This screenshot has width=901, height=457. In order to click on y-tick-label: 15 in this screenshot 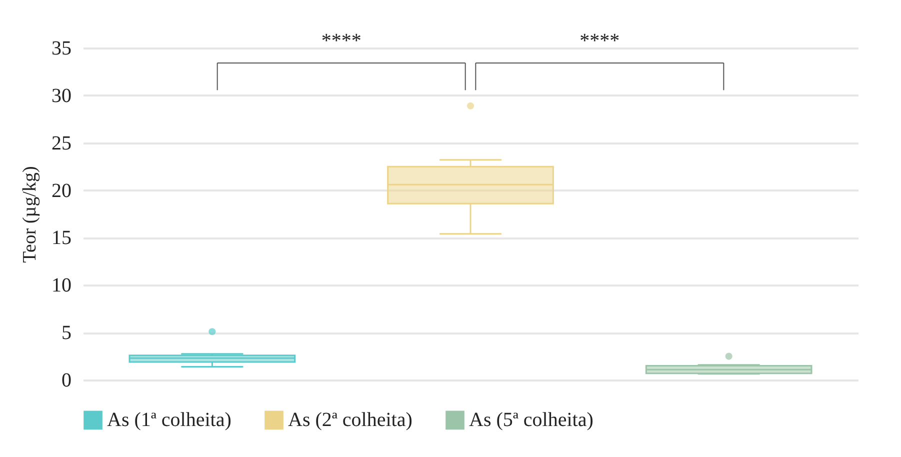, I will do `click(62, 238)`.